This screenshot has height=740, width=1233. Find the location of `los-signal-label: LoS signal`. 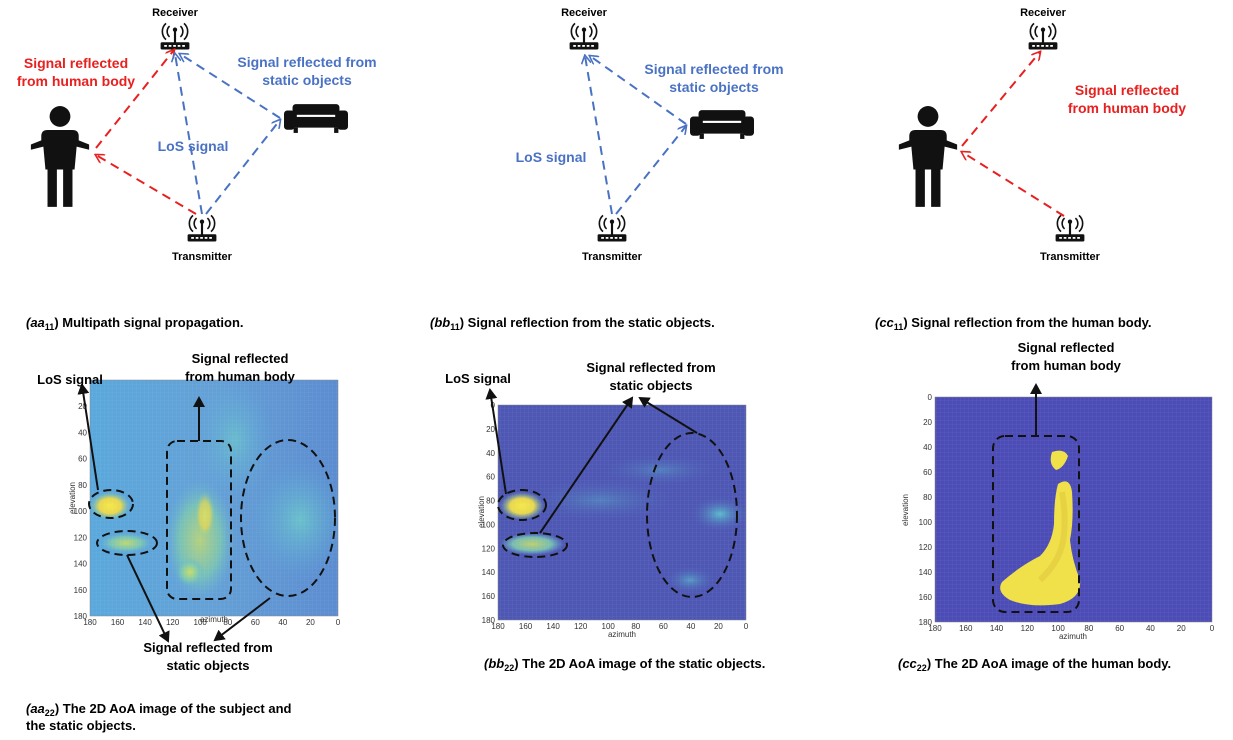

los-signal-label: LoS signal is located at coordinates (193, 146).